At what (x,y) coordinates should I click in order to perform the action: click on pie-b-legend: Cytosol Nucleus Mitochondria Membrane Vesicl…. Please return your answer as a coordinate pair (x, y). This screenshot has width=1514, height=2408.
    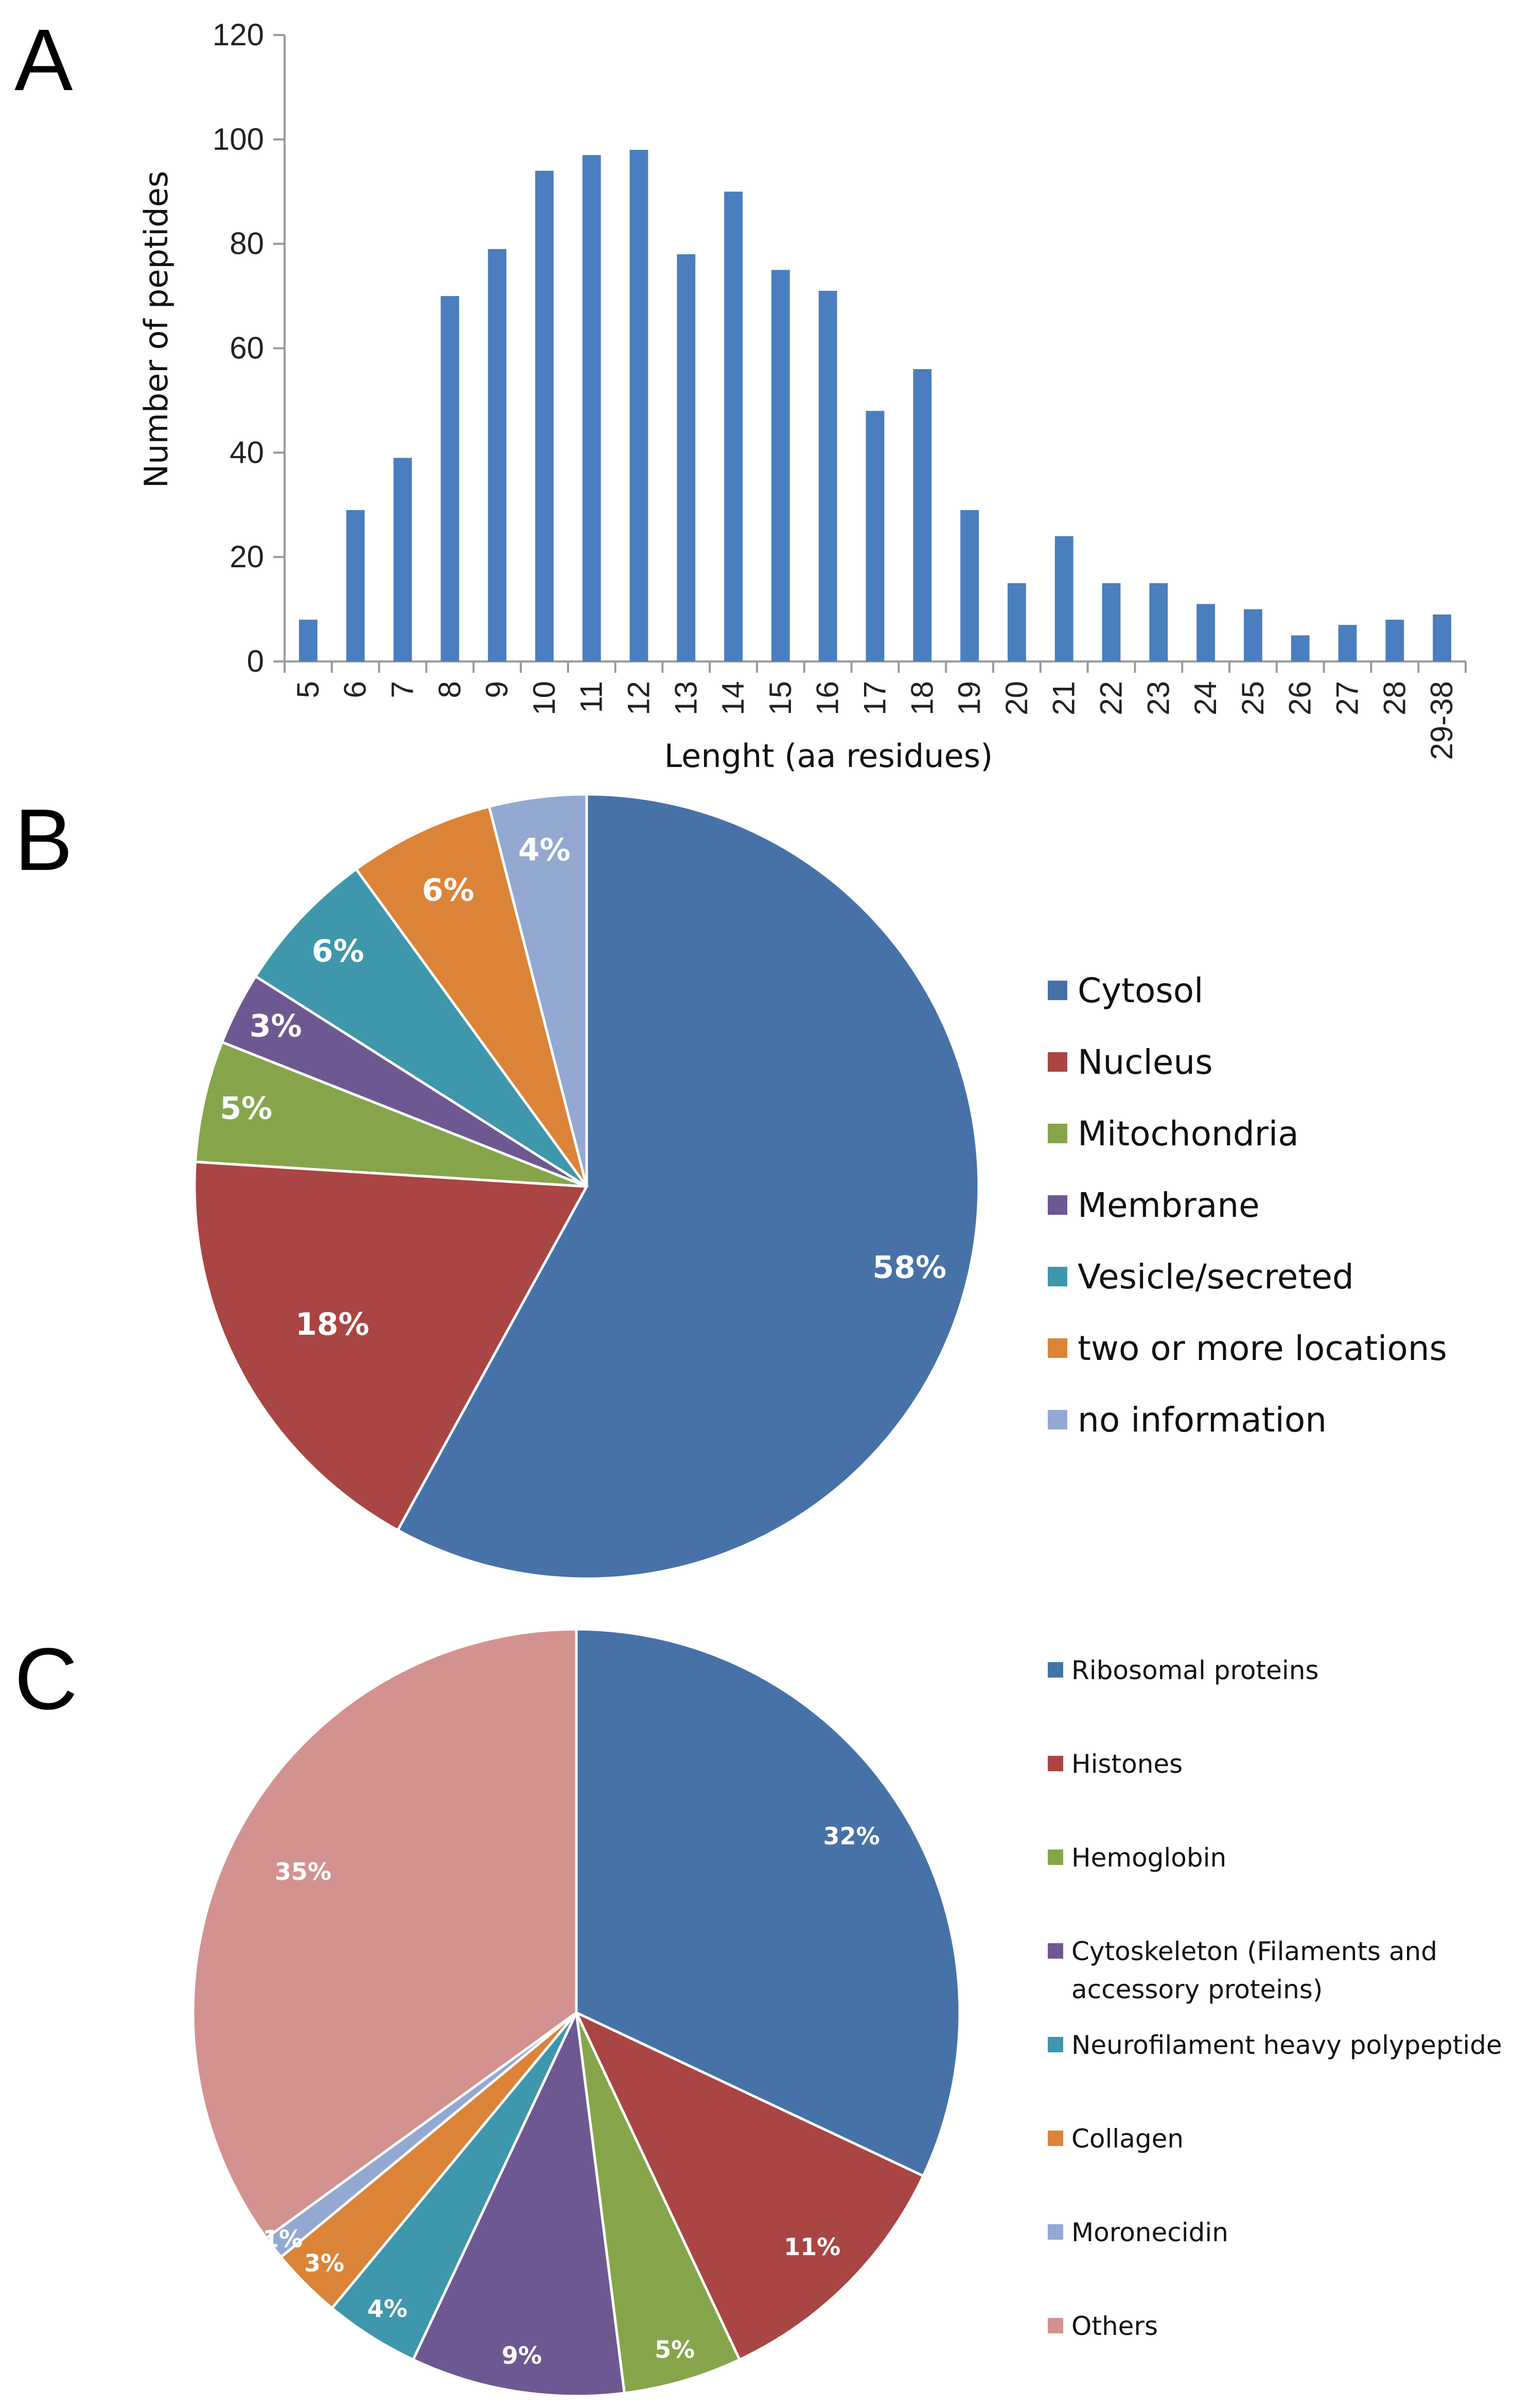
    Looking at the image, I should click on (1247, 1205).